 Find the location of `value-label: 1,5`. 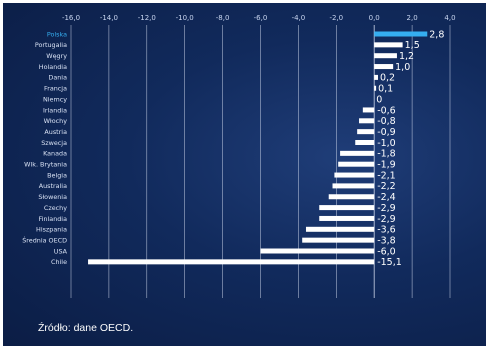

value-label: 1,5 is located at coordinates (412, 45).